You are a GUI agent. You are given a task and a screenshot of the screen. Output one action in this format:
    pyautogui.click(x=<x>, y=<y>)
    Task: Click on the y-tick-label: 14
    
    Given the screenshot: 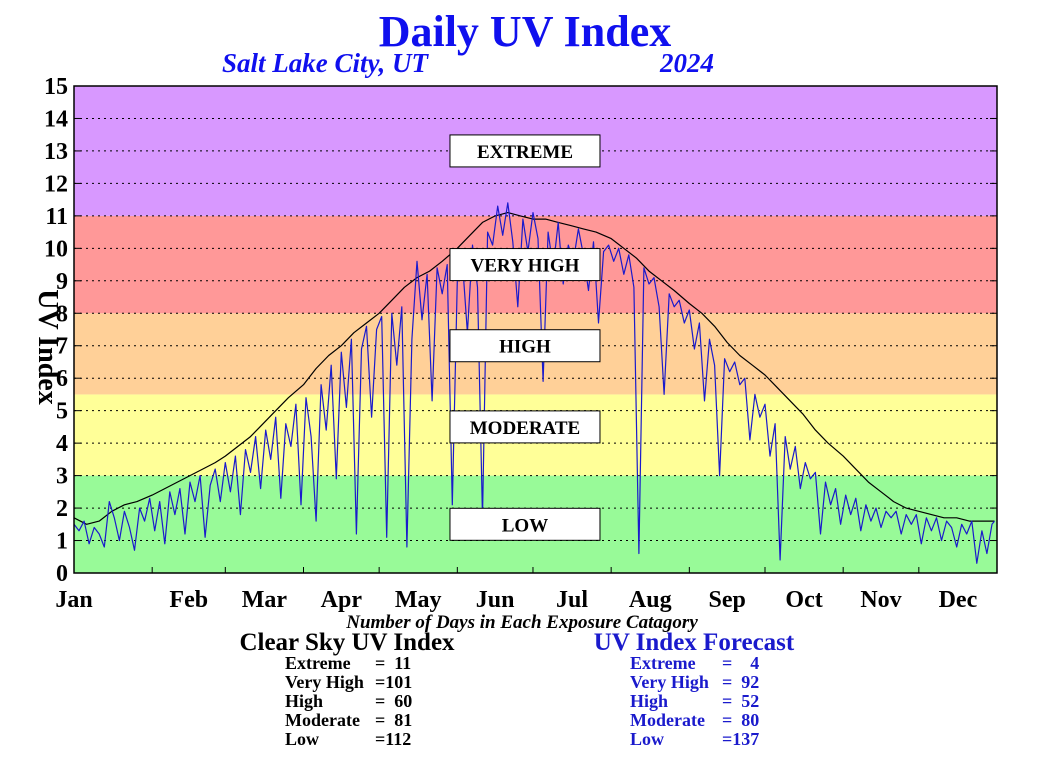 What is the action you would take?
    pyautogui.click(x=56, y=119)
    